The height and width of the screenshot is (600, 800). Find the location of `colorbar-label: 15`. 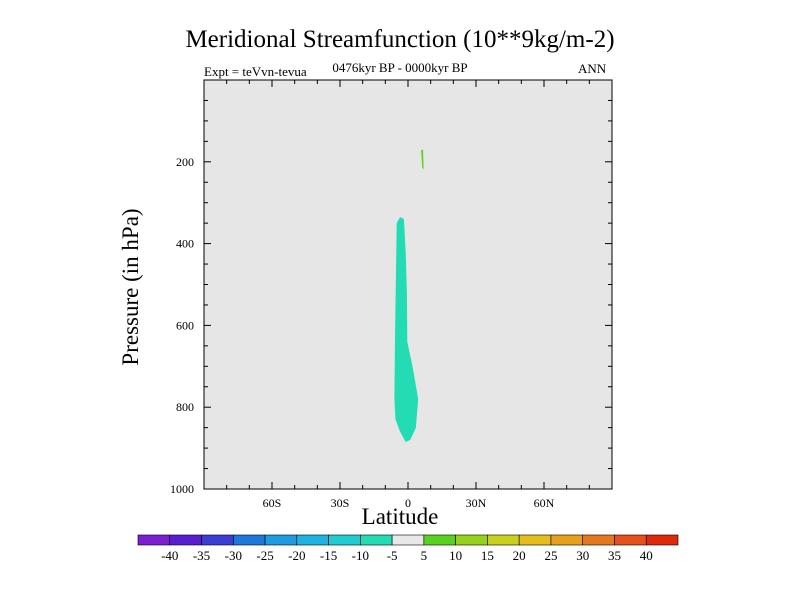

colorbar-label: 15 is located at coordinates (487, 555).